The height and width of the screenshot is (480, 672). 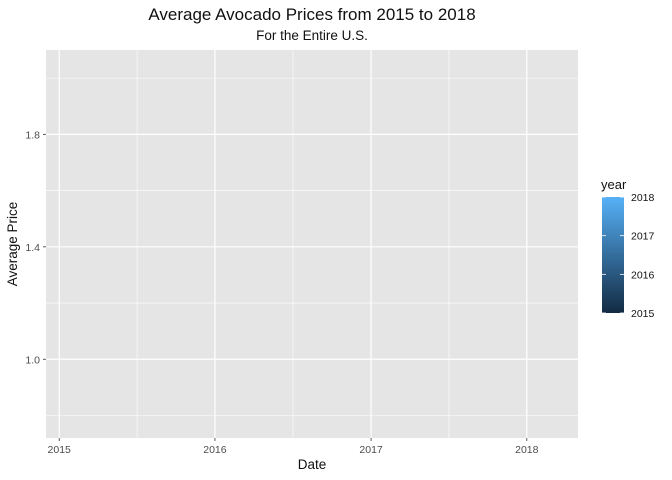 What do you see at coordinates (613, 255) in the screenshot?
I see `legend-colorbar` at bounding box center [613, 255].